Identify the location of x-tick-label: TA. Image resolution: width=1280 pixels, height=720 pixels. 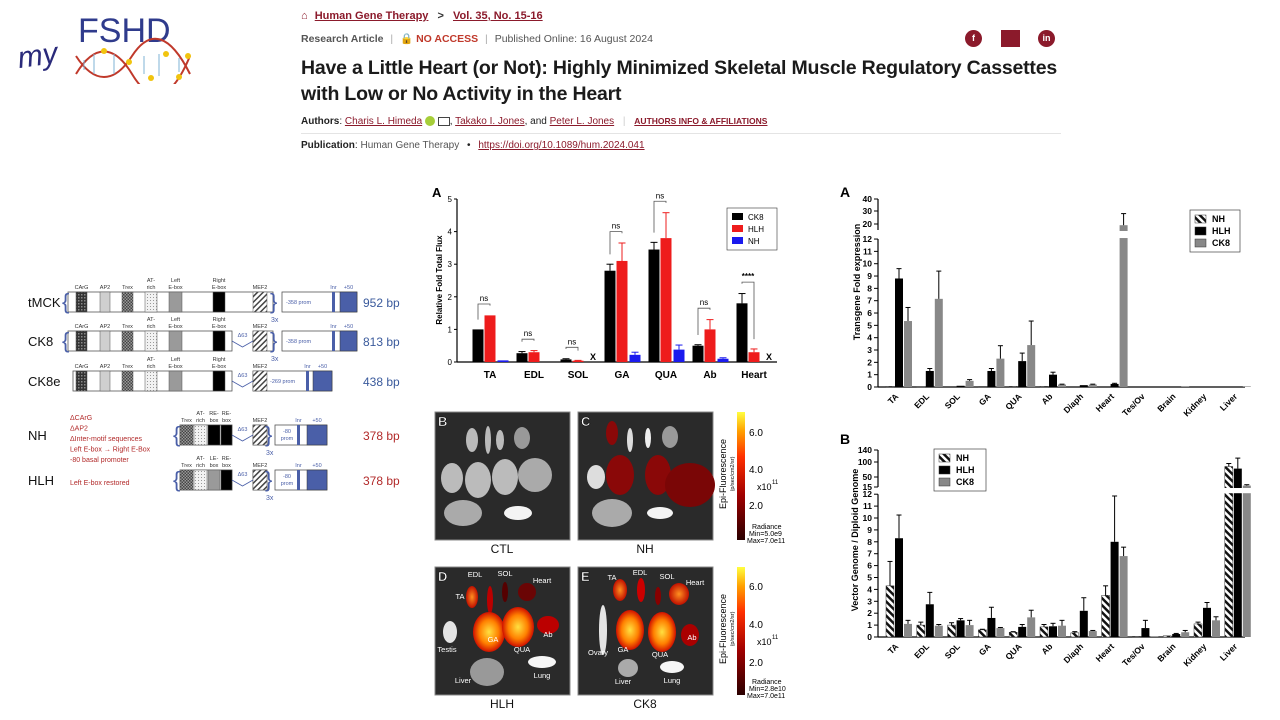
(490, 375).